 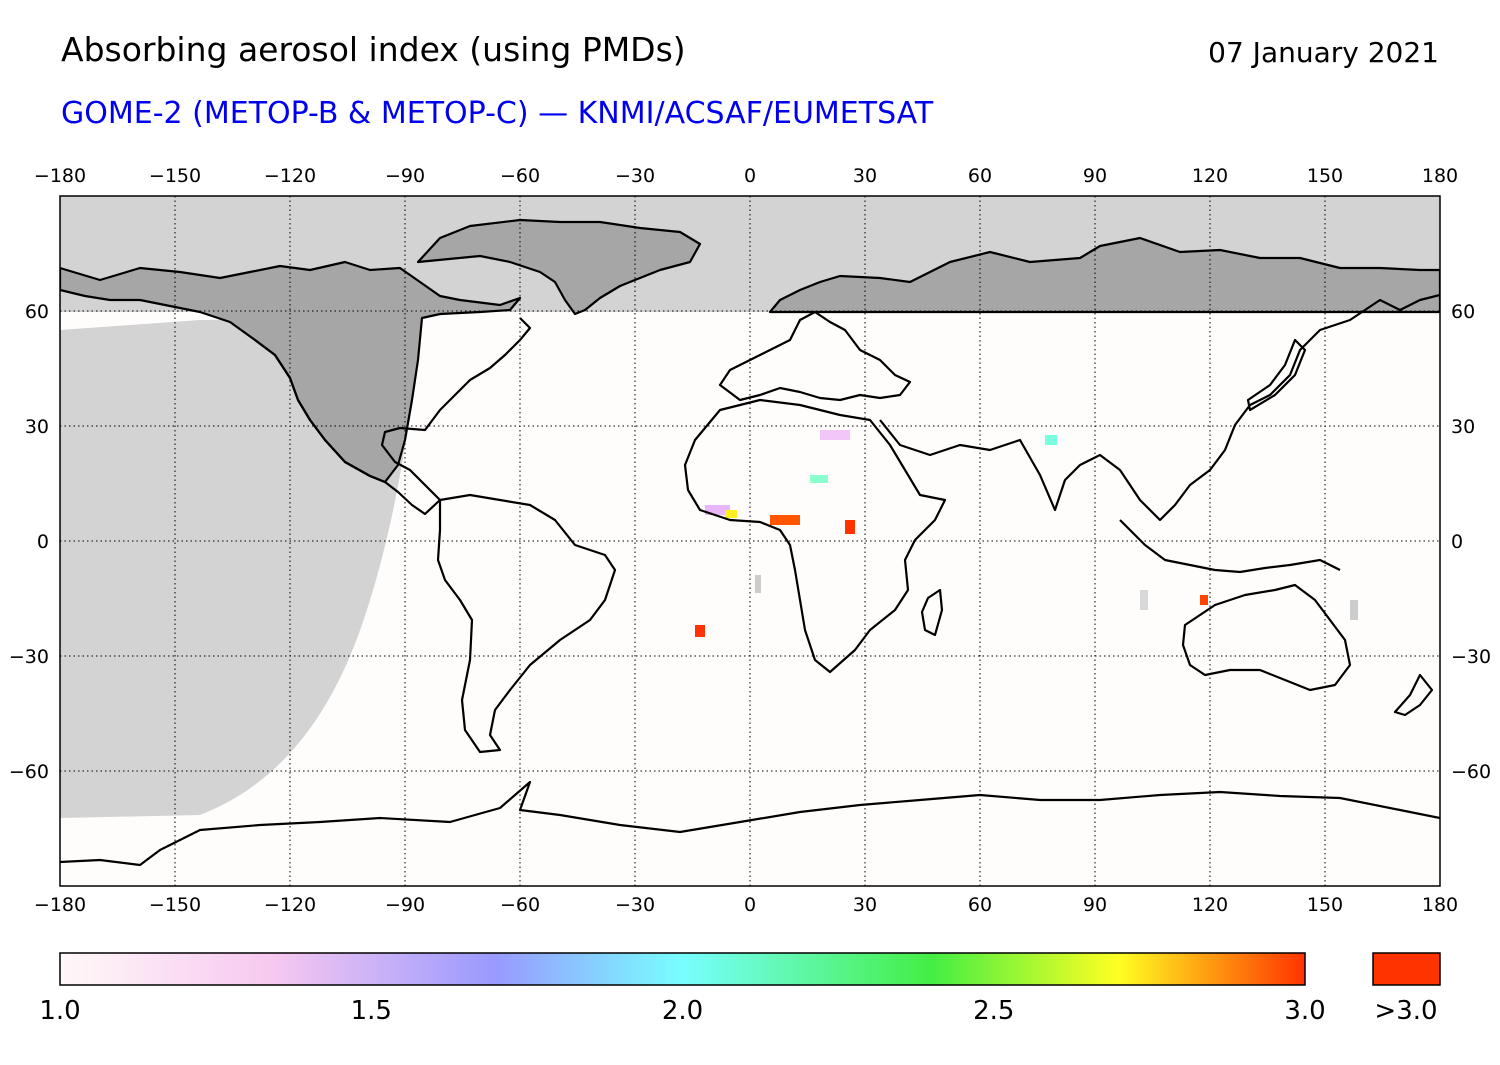 What do you see at coordinates (559, 267) in the screenshot?
I see `greenland` at bounding box center [559, 267].